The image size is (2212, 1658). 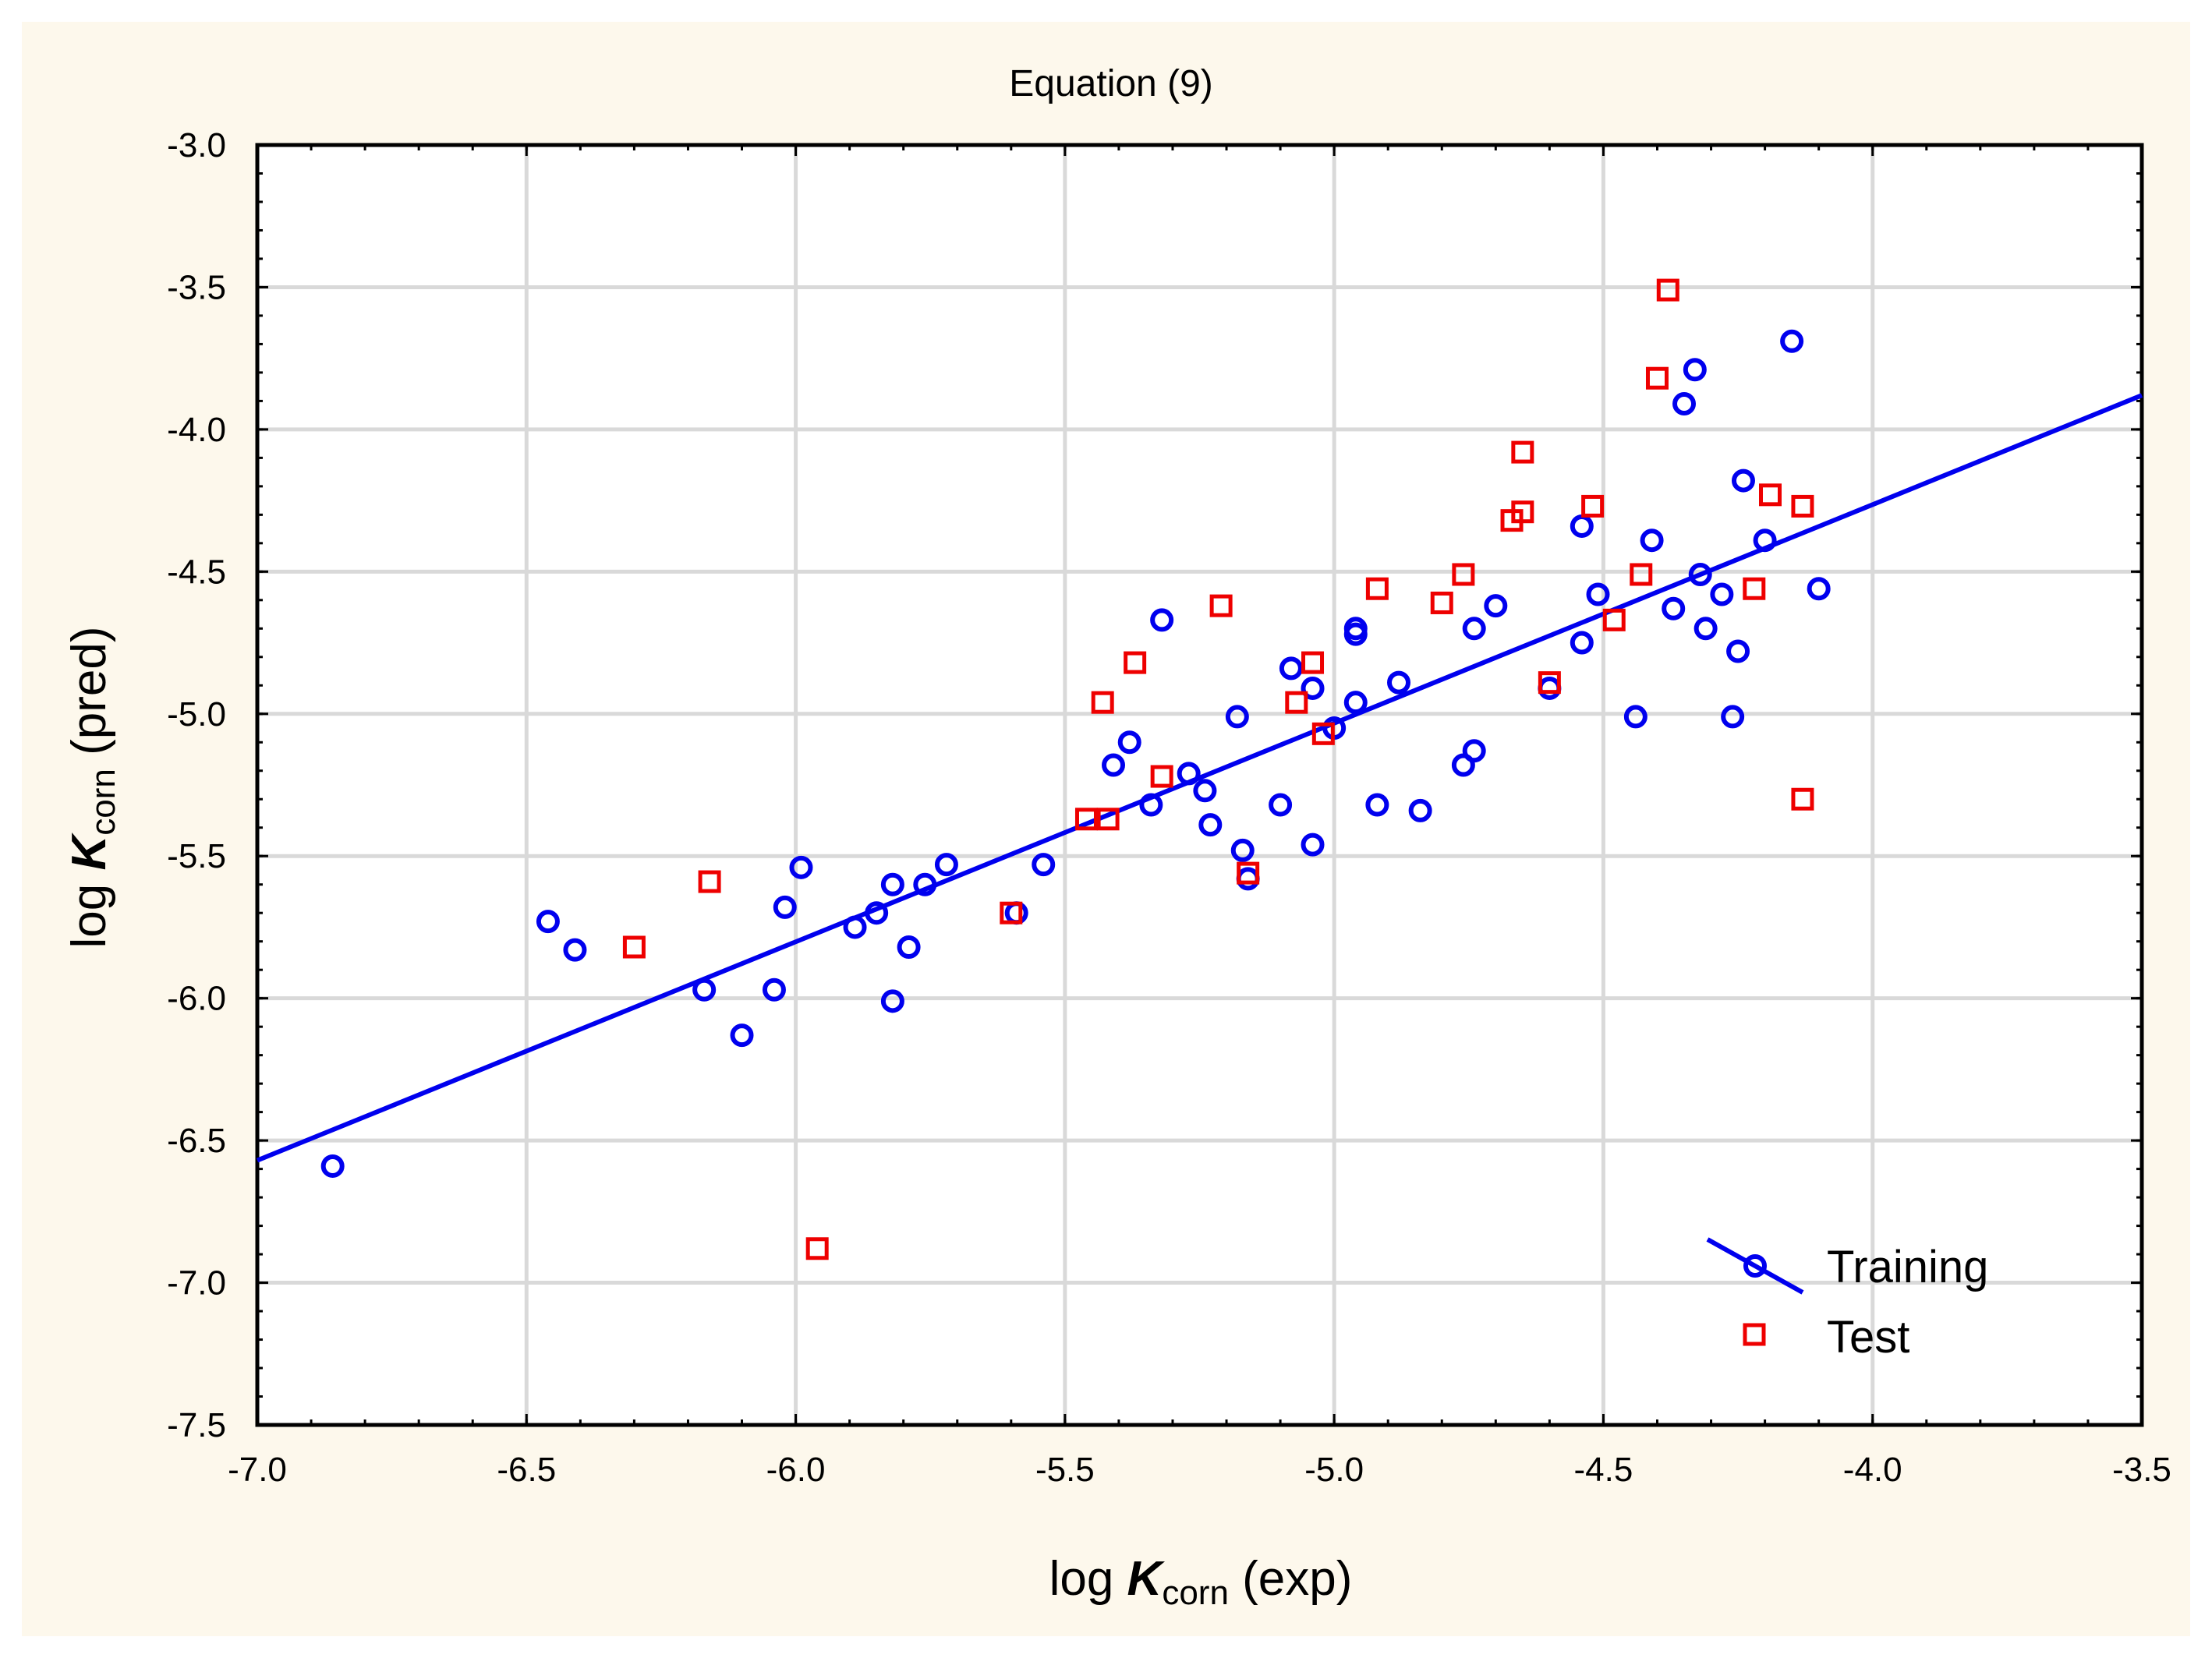 What do you see at coordinates (197, 430) in the screenshot?
I see `y-tick-label: -4.0` at bounding box center [197, 430].